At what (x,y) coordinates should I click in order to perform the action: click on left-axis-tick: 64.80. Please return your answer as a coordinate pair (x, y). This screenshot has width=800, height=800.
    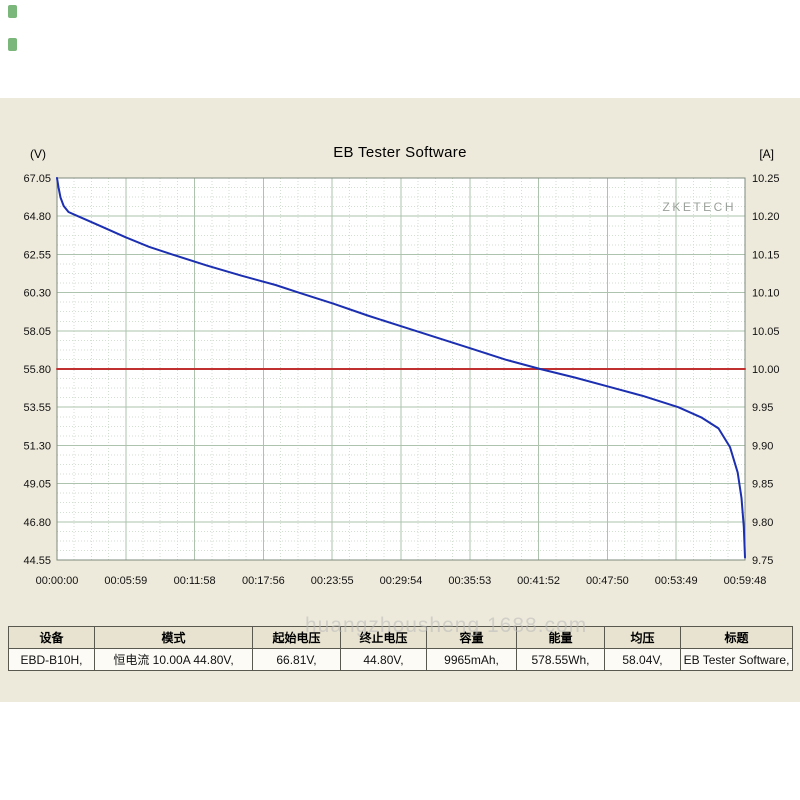
    Looking at the image, I should click on (37, 217).